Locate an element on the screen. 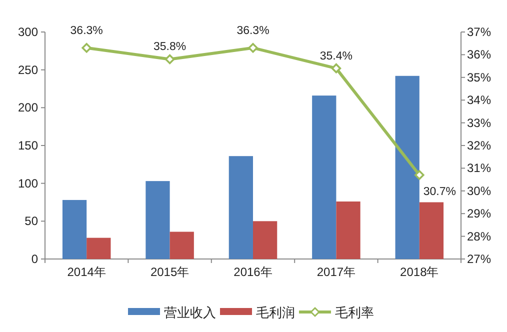  x-tick-label: 2017年 is located at coordinates (336, 272).